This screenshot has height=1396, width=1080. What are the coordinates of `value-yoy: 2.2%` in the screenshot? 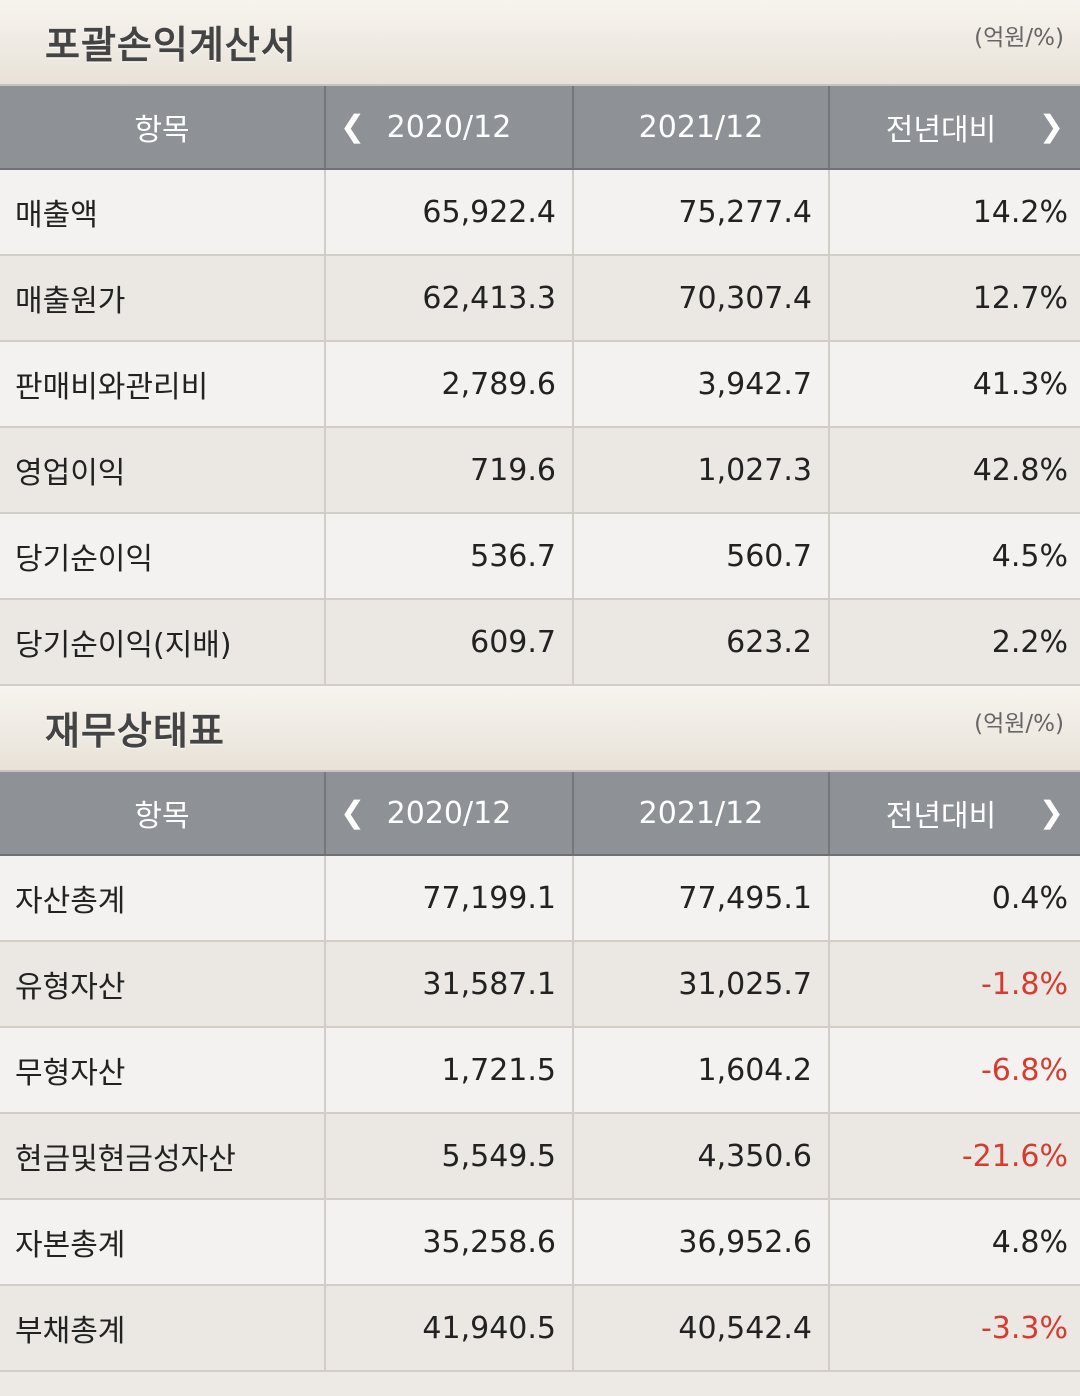 It's located at (1029, 642).